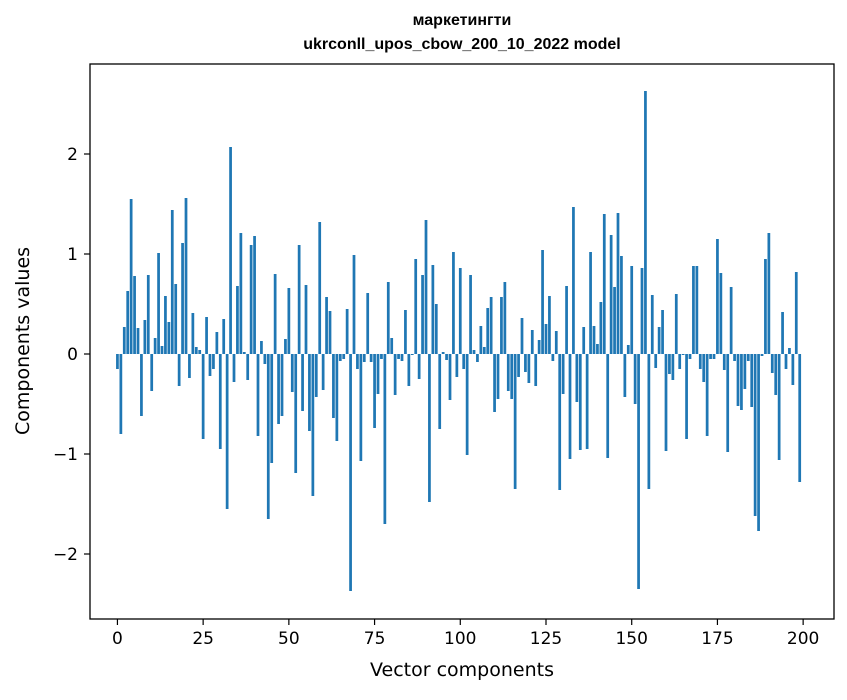 This screenshot has width=847, height=700. Describe the element at coordinates (717, 639) in the screenshot. I see `x-tick-label: 175` at that location.